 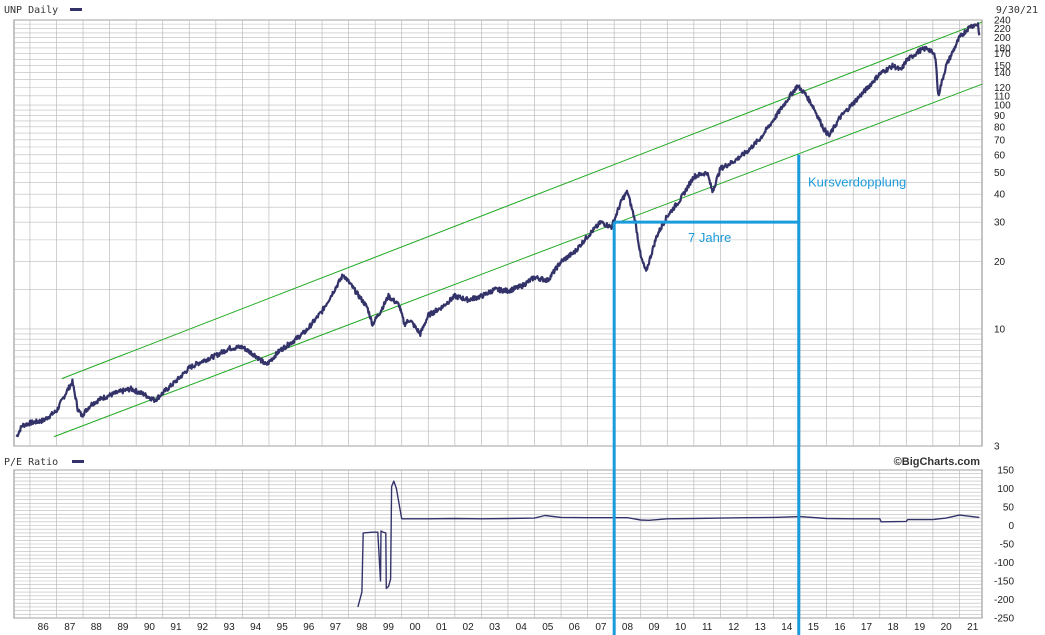 I want to click on price-y-tick-label: 220, so click(x=1002, y=29).